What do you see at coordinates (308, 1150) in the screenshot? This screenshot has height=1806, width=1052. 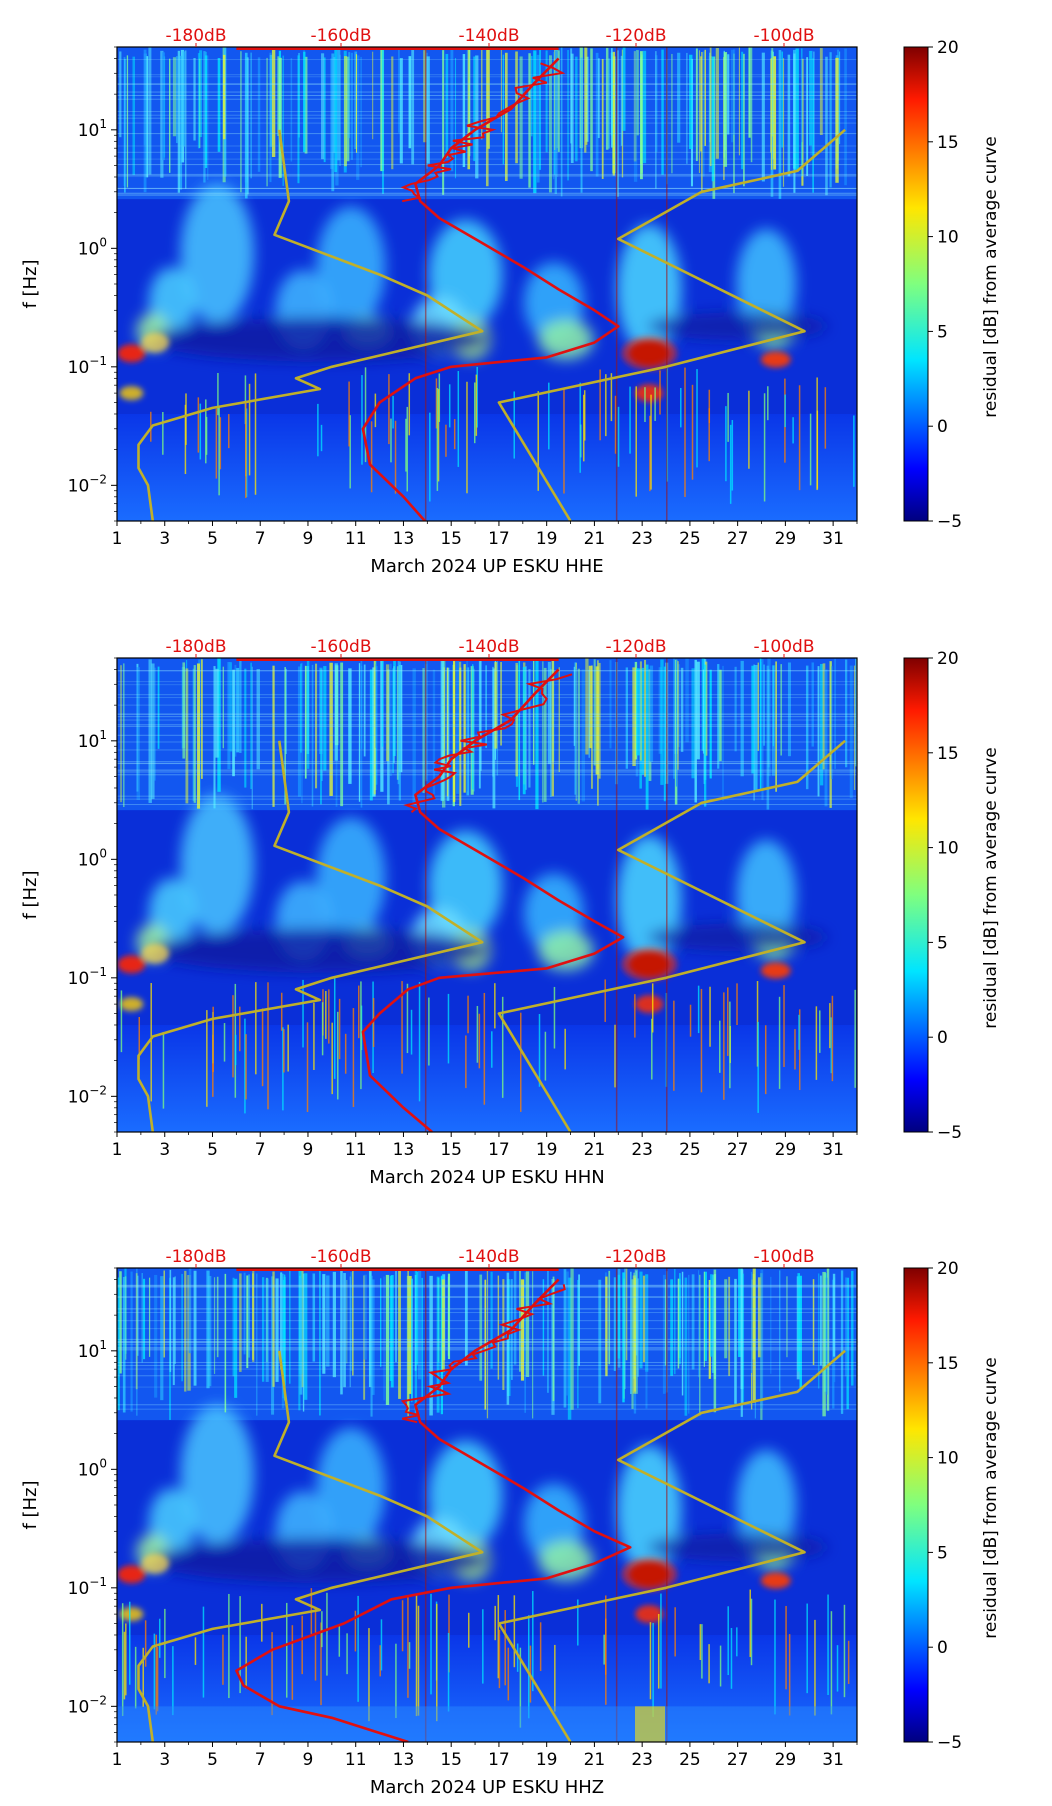 I see `x-tick-label: 9` at bounding box center [308, 1150].